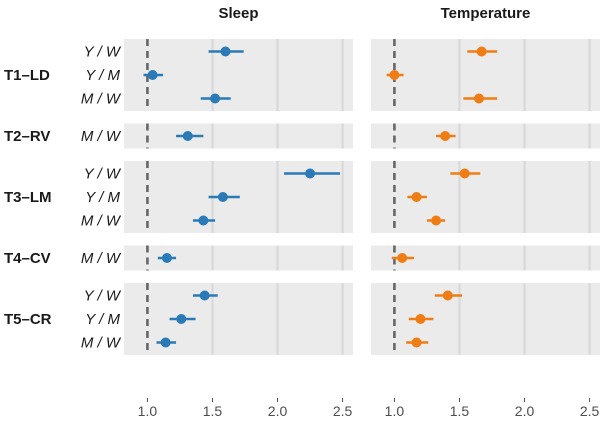  What do you see at coordinates (445, 136) in the screenshot?
I see `estimate-point-t2-rv-m-w-temperature` at bounding box center [445, 136].